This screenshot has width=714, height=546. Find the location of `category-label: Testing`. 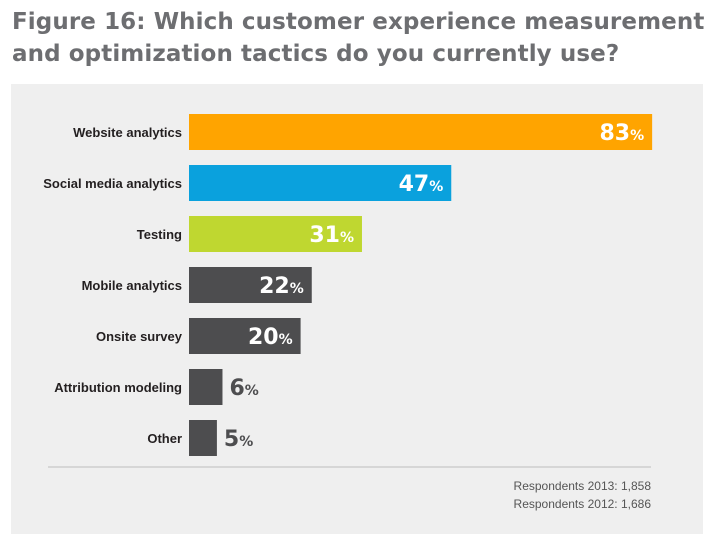

category-label: Testing is located at coordinates (159, 234).